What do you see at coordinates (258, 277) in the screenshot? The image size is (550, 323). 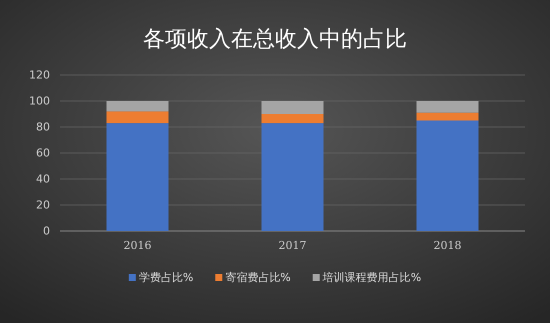 I see `legend-label: 寄宿费占比%` at bounding box center [258, 277].